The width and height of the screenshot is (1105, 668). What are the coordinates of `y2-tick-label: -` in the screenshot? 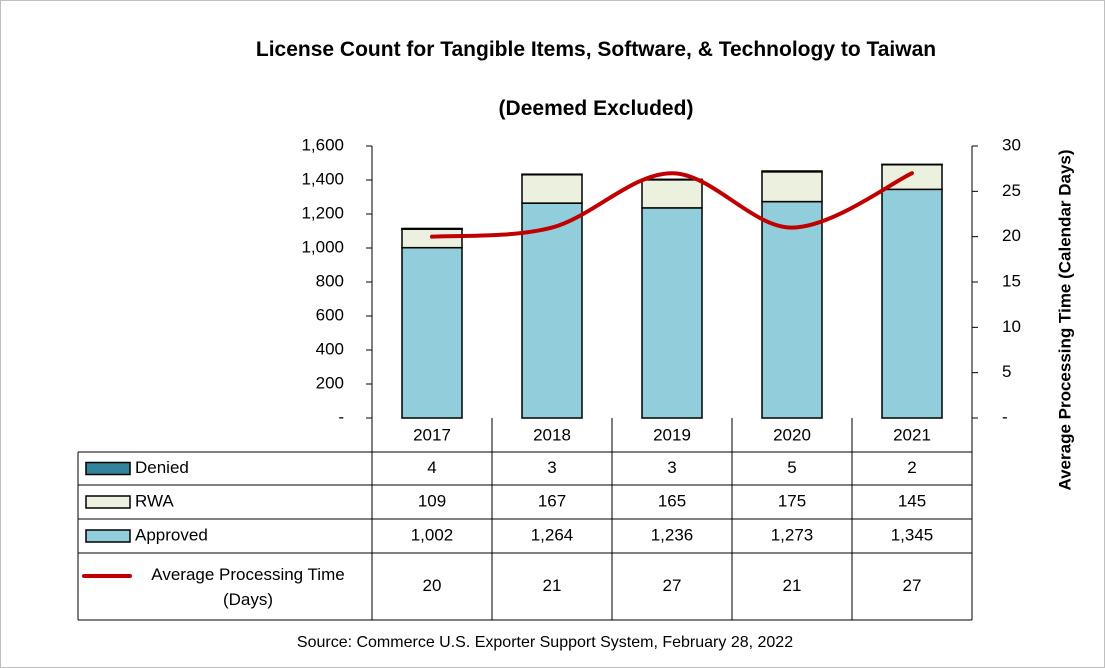 It's located at (1005, 416).